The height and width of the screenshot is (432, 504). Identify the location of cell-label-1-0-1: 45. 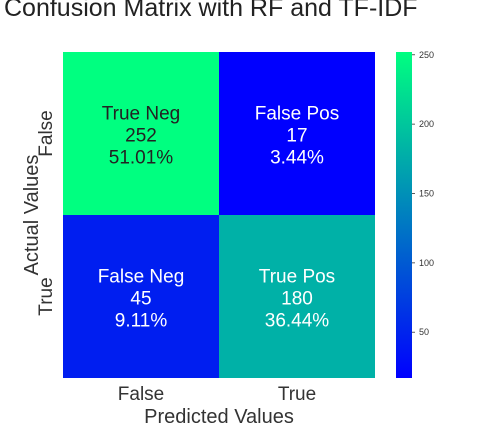
(140, 299).